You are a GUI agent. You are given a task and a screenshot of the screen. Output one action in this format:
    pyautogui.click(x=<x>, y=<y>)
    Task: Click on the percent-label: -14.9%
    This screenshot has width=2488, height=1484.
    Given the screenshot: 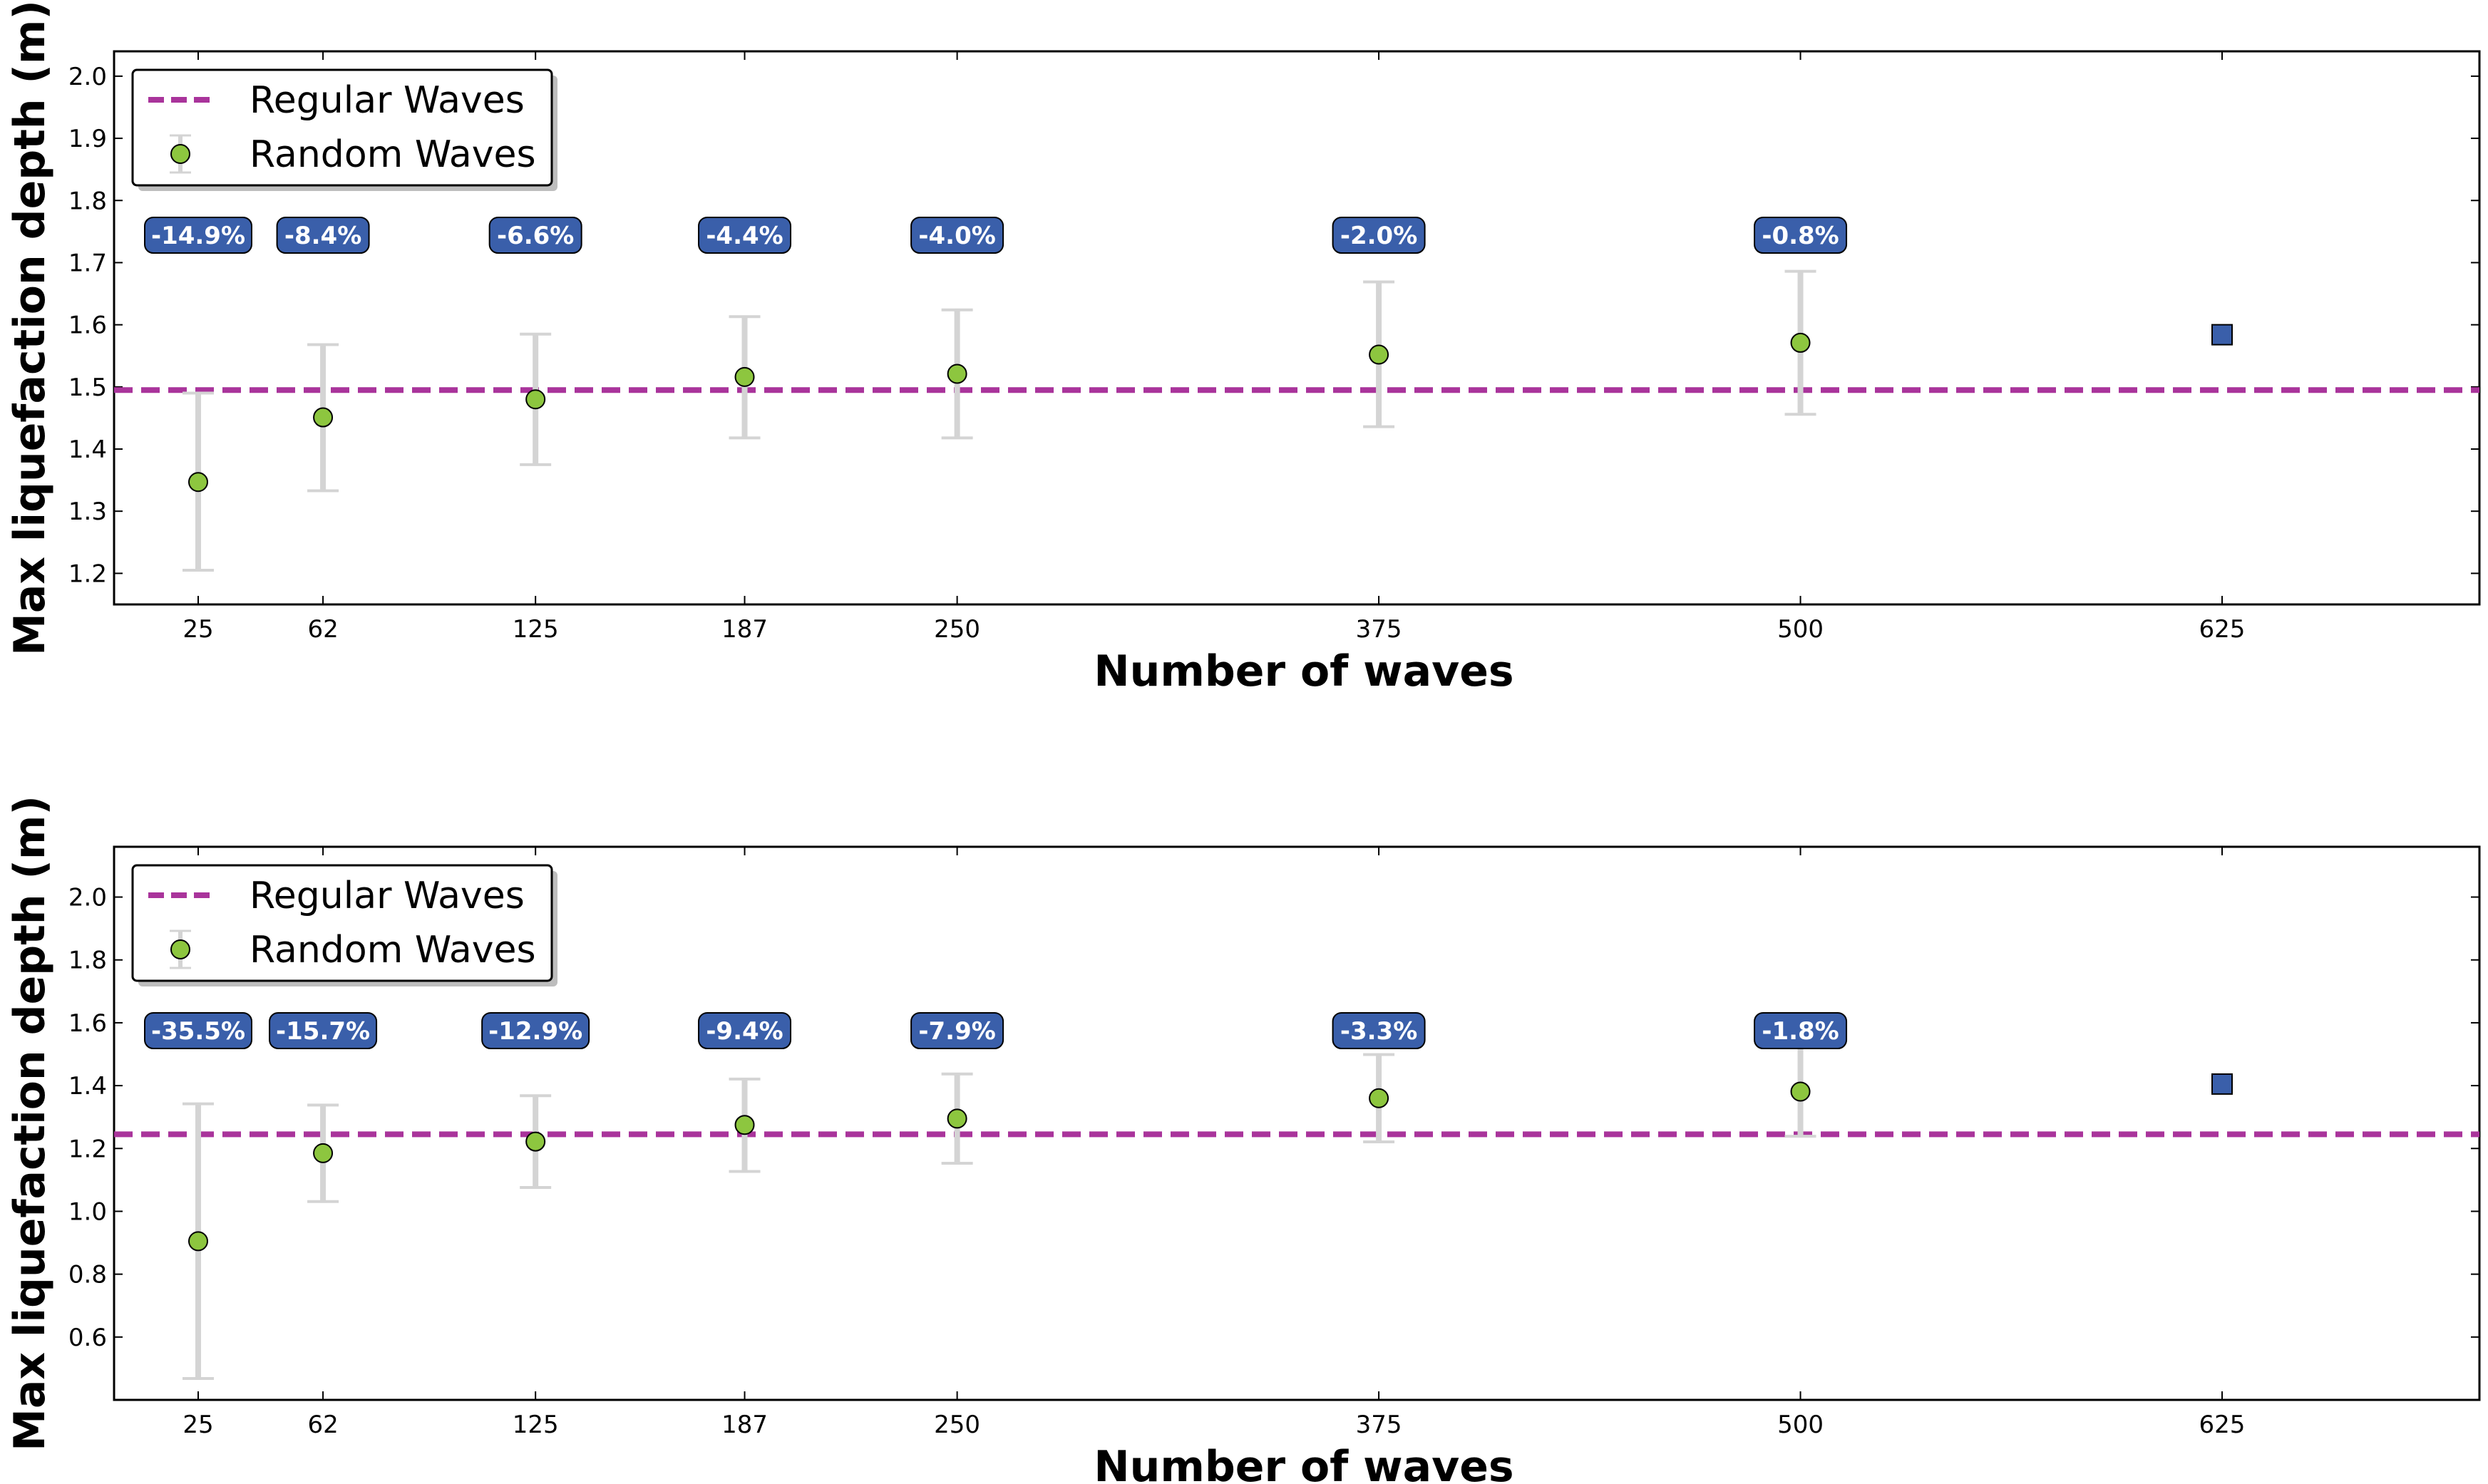 What is the action you would take?
    pyautogui.click(x=198, y=236)
    